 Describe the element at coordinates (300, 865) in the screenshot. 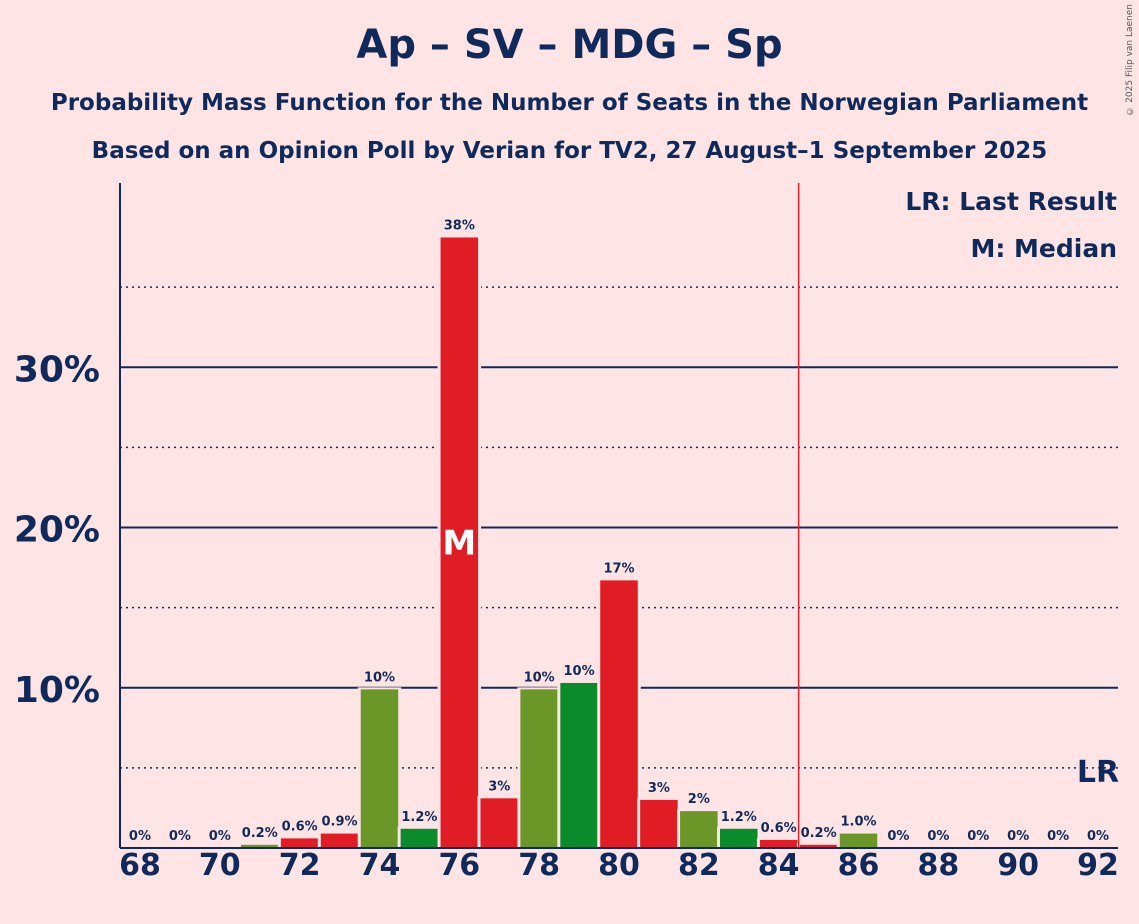

I see `x-tick-label: 72` at that location.